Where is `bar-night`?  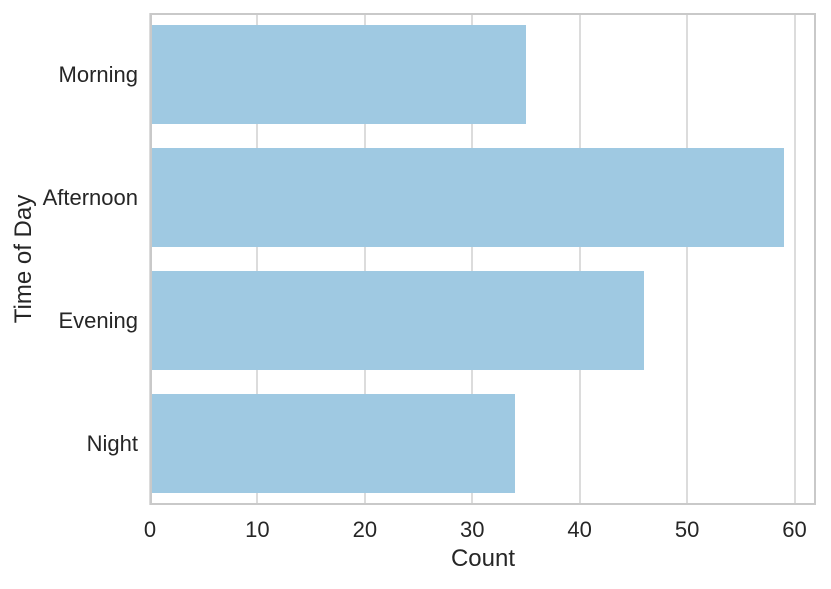 bar-night is located at coordinates (333, 443).